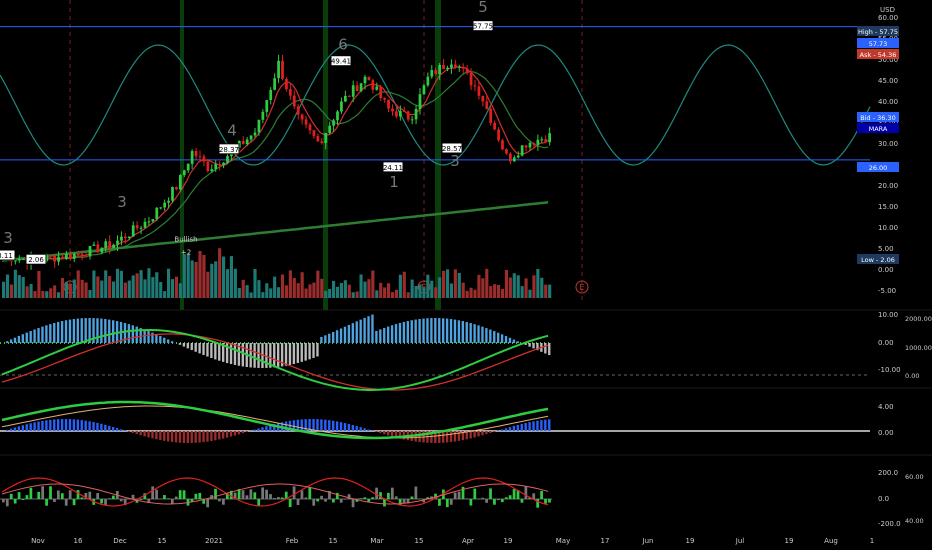 This screenshot has width=932, height=550. What do you see at coordinates (831, 541) in the screenshot?
I see `date-tick: Aug` at bounding box center [831, 541].